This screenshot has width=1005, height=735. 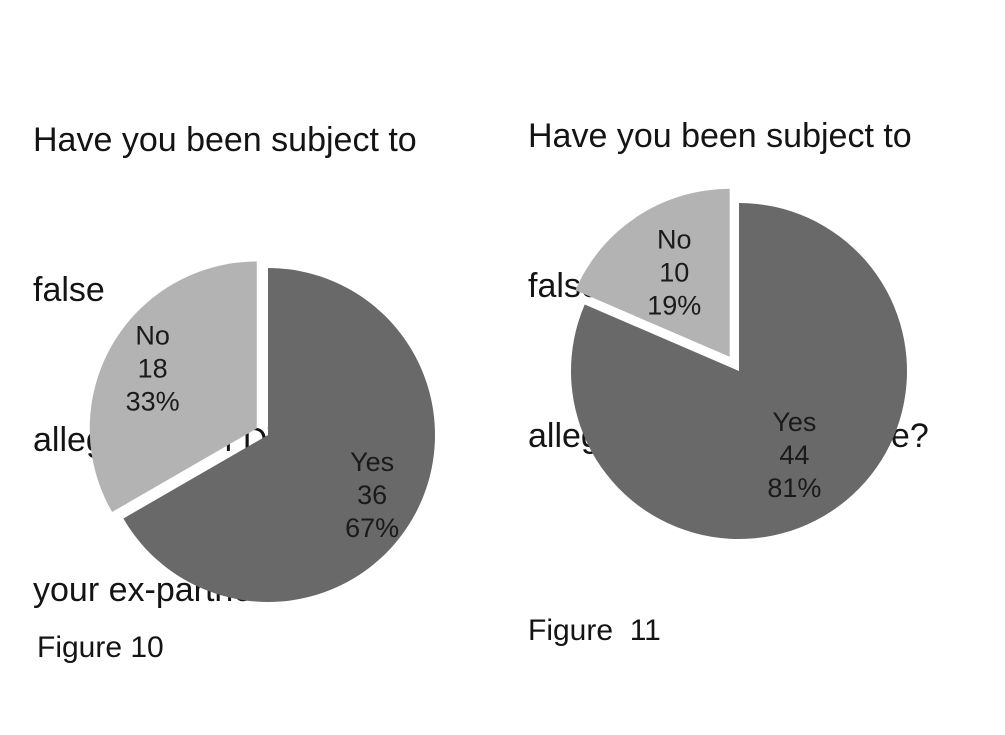 I want to click on slice-label-value: 18, so click(x=153, y=368).